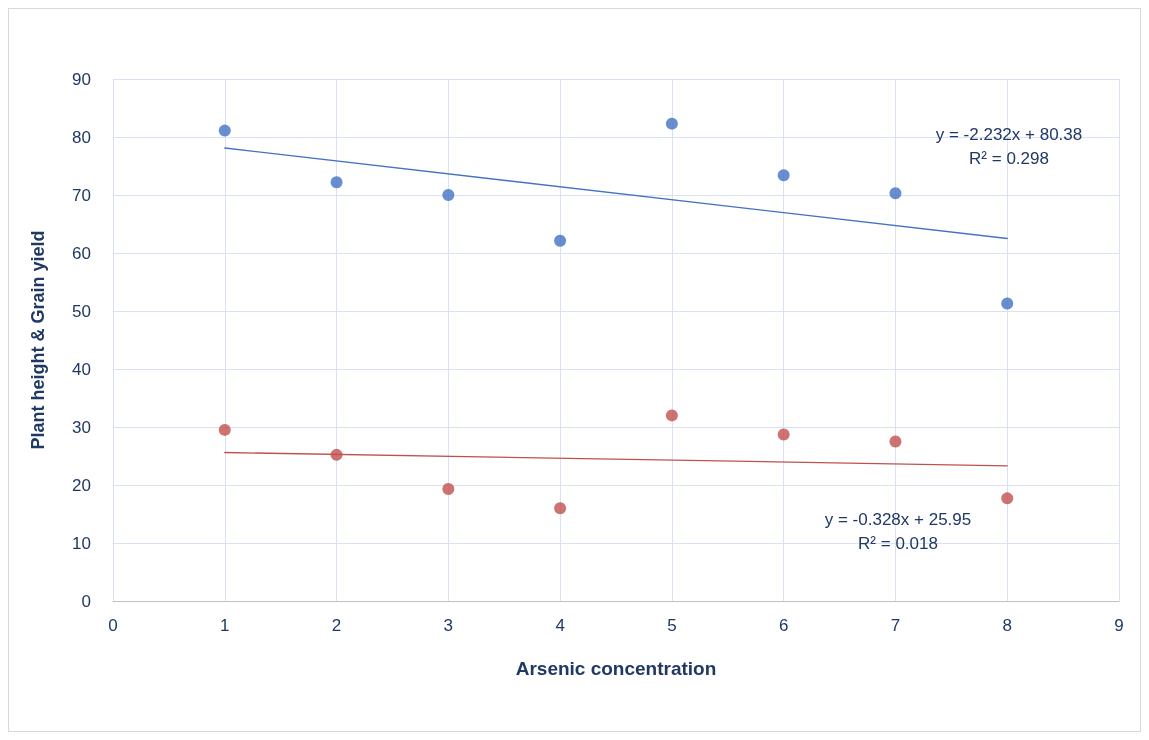 The height and width of the screenshot is (740, 1149). I want to click on y-tick-label: 20, so click(81, 485).